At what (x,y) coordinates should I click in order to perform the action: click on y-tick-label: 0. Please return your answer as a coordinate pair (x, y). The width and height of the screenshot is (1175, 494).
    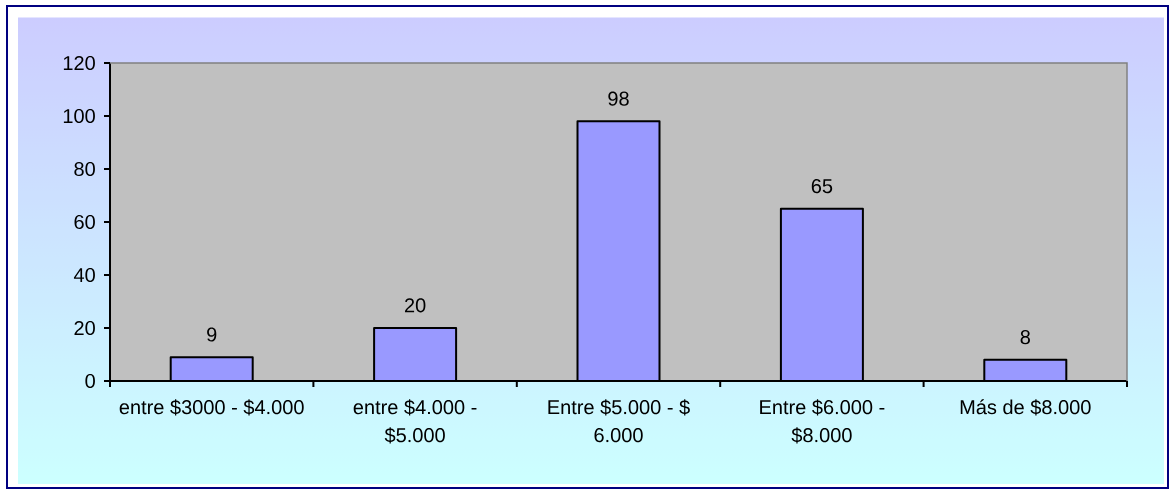
    Looking at the image, I should click on (90, 381).